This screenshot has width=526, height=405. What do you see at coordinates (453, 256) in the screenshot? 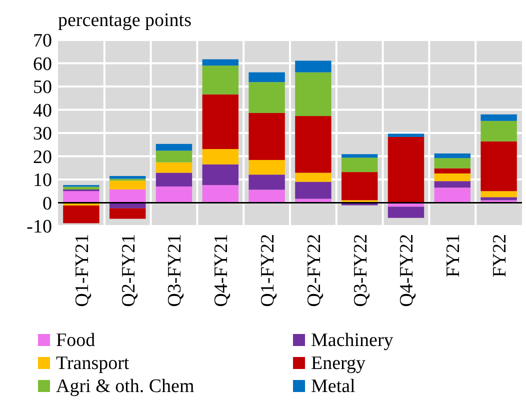
I see `x-tick-label: FY21` at bounding box center [453, 256].